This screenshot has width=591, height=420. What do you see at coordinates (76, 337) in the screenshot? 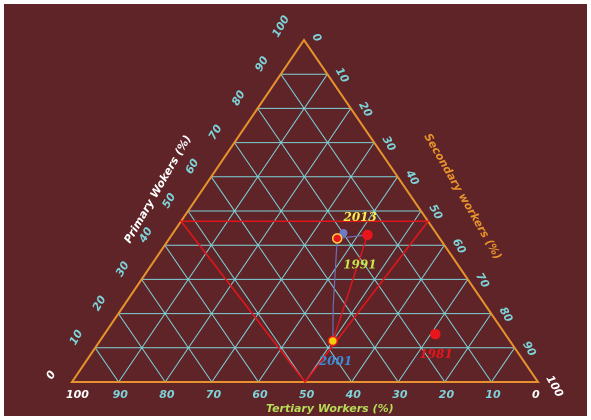
I see `left-tick-10: 10` at bounding box center [76, 337].